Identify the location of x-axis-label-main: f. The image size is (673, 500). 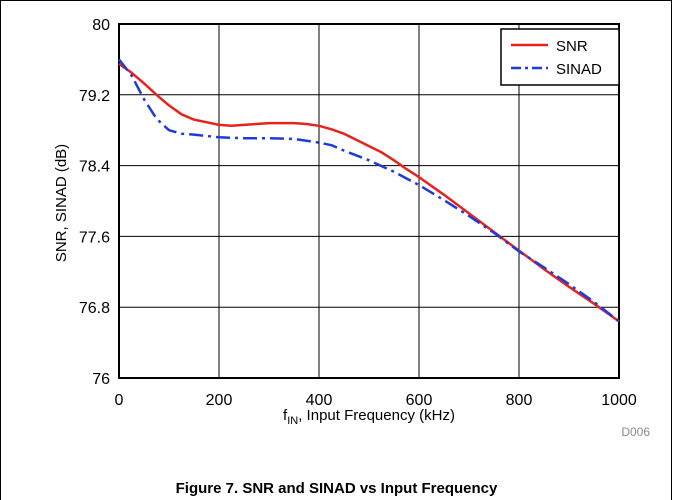
(285, 415).